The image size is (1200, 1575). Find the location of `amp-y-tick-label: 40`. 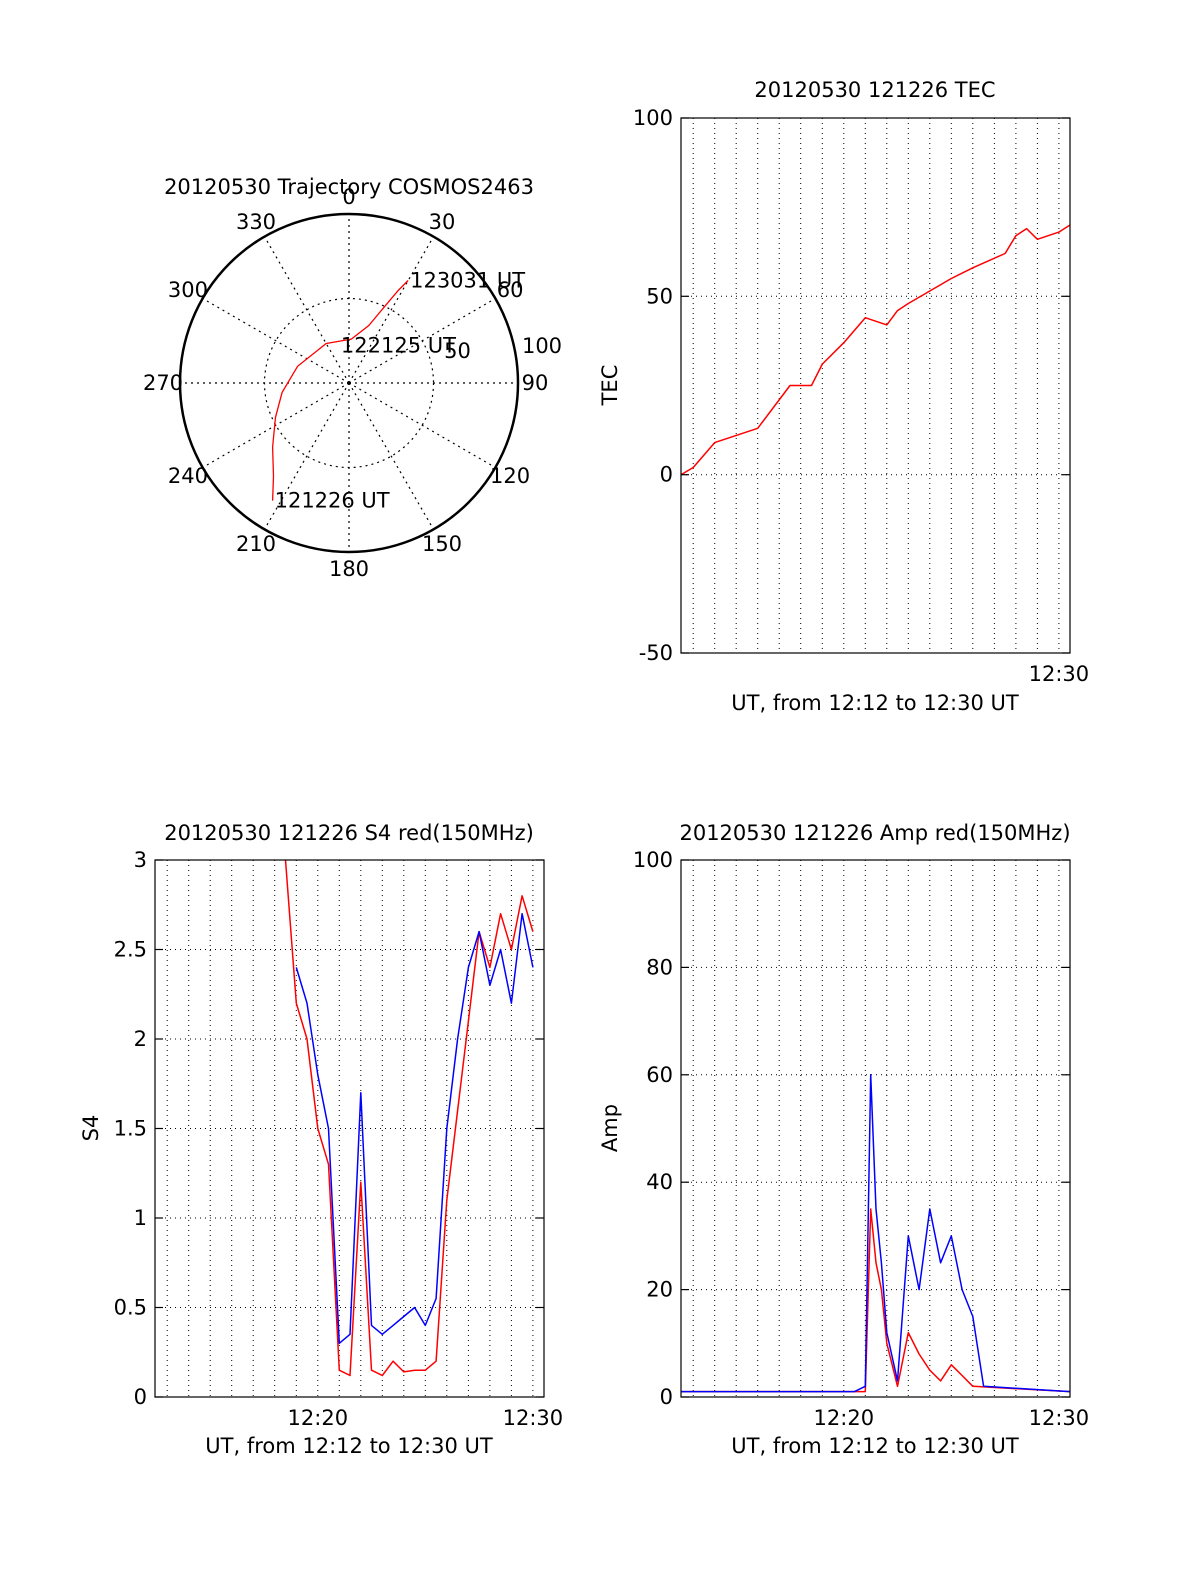

amp-y-tick-label: 40 is located at coordinates (659, 1182).